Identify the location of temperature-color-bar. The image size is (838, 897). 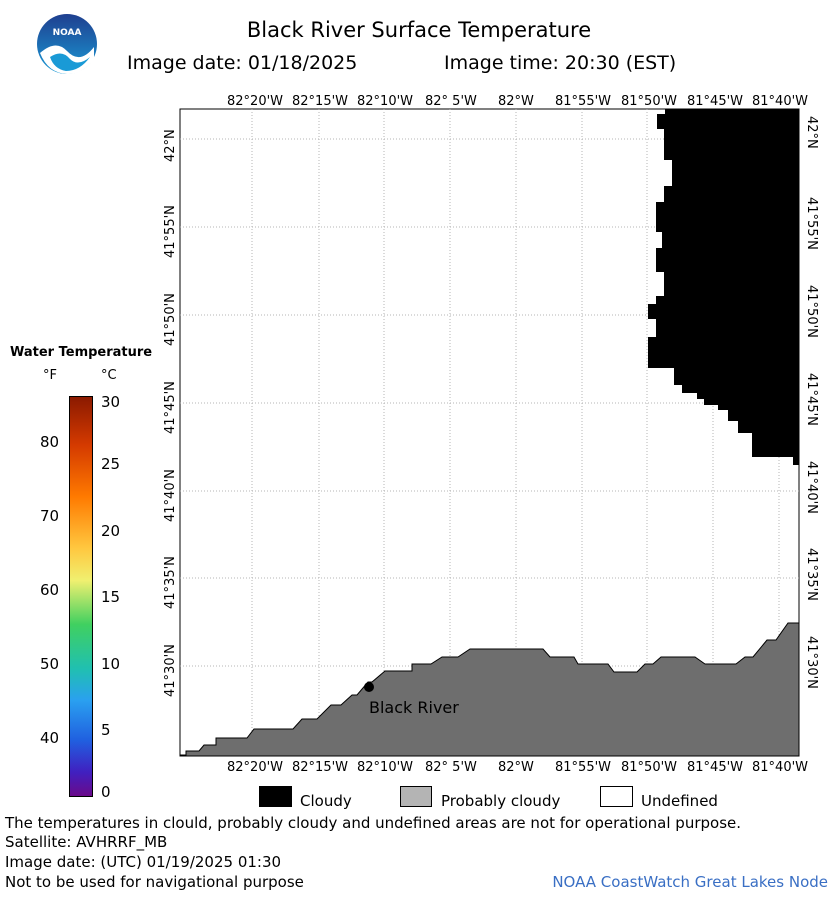
(81, 596).